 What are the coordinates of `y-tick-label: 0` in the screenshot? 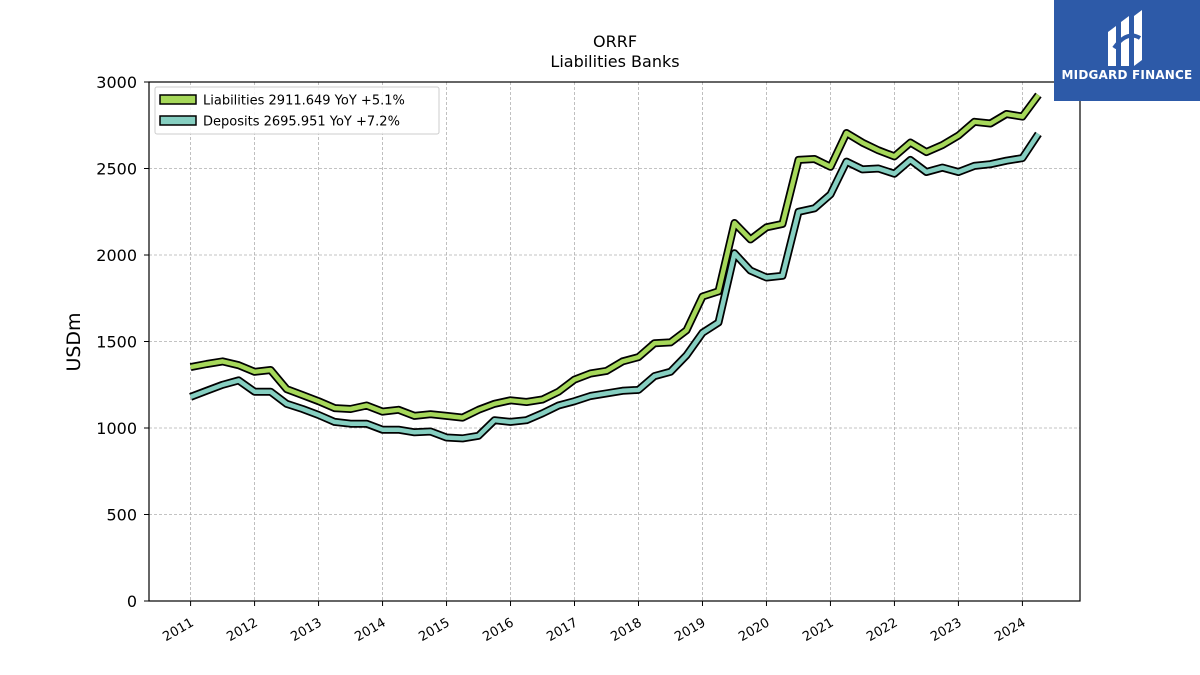 It's located at (132, 601).